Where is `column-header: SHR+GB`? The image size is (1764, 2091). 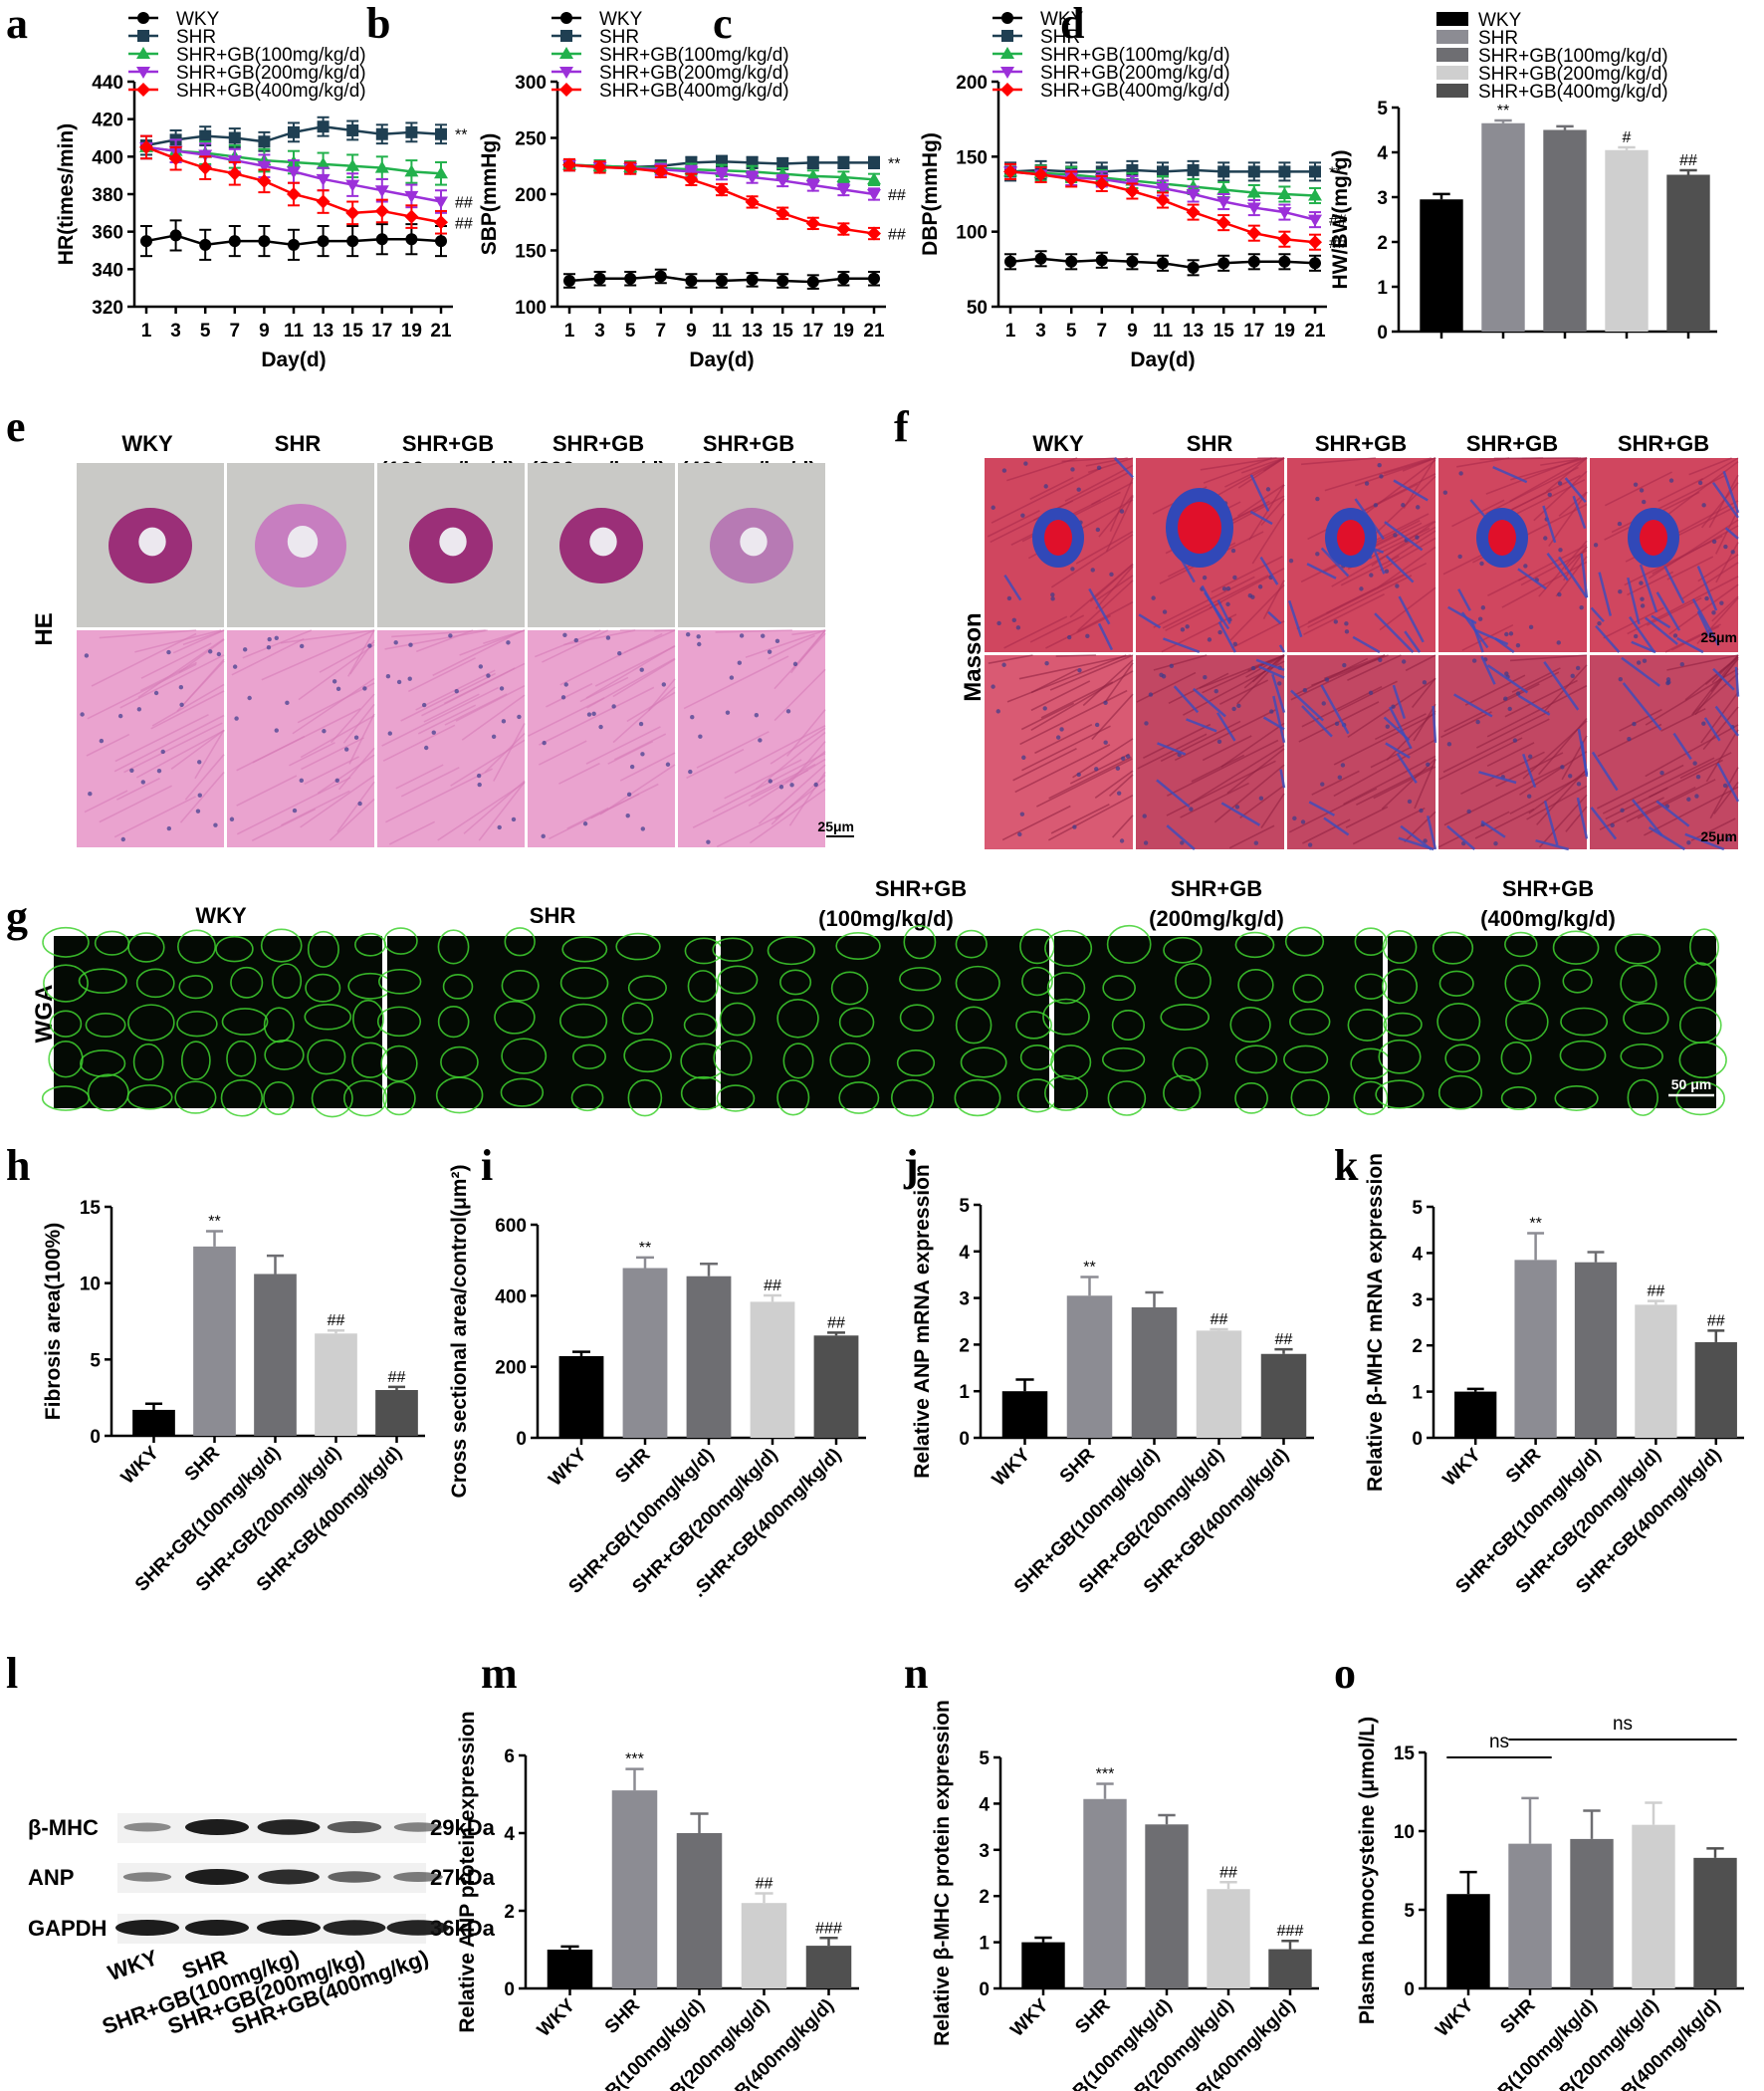
column-header: SHR+GB is located at coordinates (748, 443).